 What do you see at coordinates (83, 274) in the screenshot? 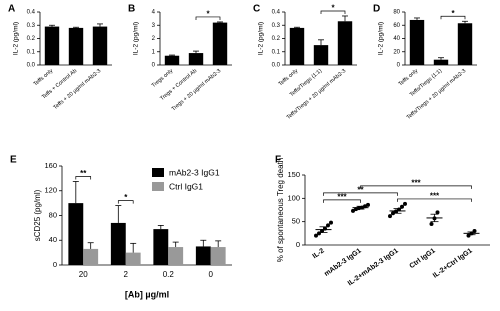
I see `x-tick-label: 20` at bounding box center [83, 274].